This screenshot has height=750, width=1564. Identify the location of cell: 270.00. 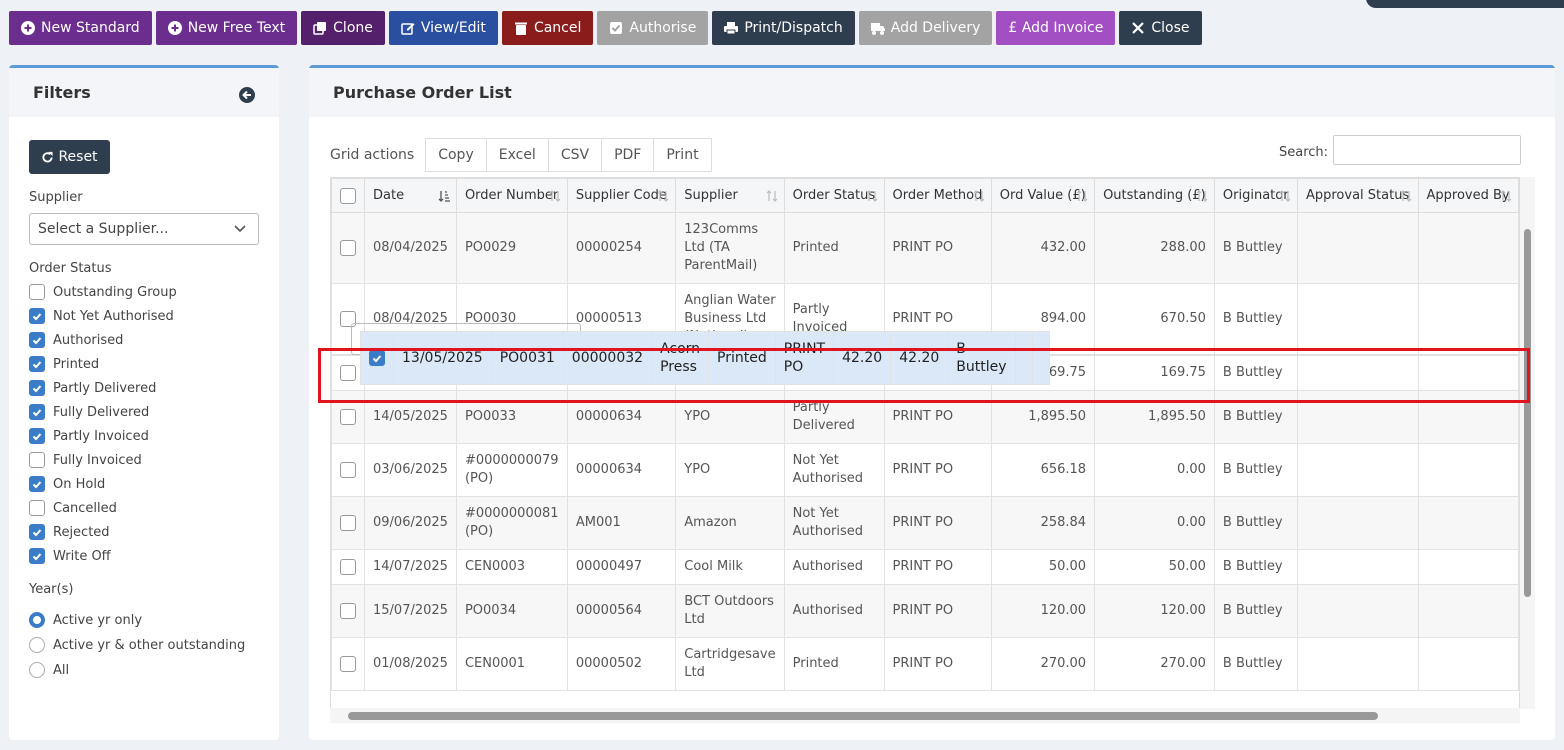
(1043, 664).